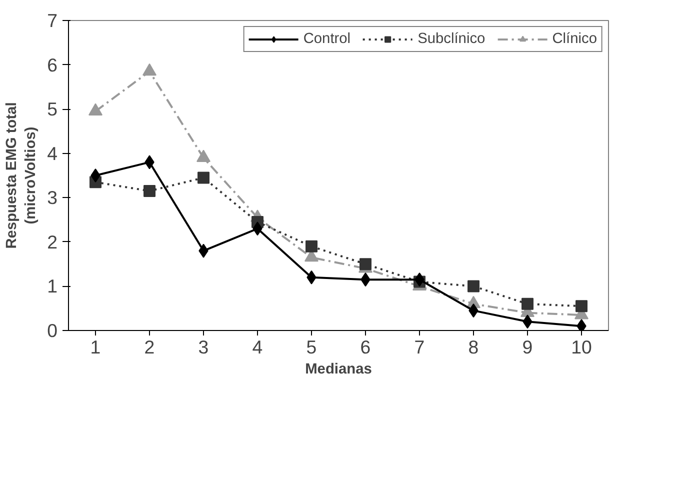 The image size is (688, 501). I want to click on y-tick-label: 0, so click(52, 330).